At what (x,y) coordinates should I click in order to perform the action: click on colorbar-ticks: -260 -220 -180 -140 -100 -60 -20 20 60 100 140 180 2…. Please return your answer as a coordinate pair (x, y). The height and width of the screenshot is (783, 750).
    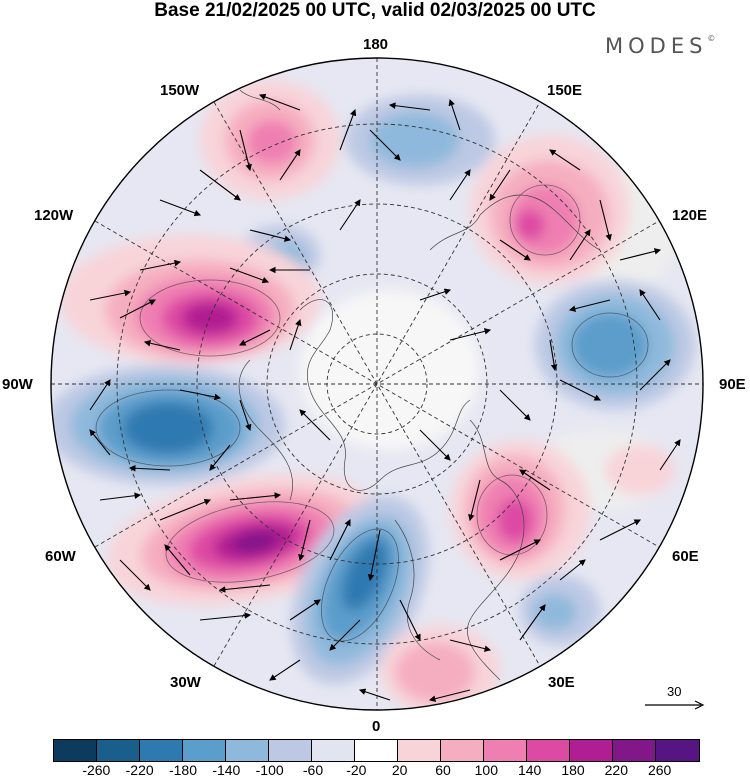
    Looking at the image, I should click on (378, 772).